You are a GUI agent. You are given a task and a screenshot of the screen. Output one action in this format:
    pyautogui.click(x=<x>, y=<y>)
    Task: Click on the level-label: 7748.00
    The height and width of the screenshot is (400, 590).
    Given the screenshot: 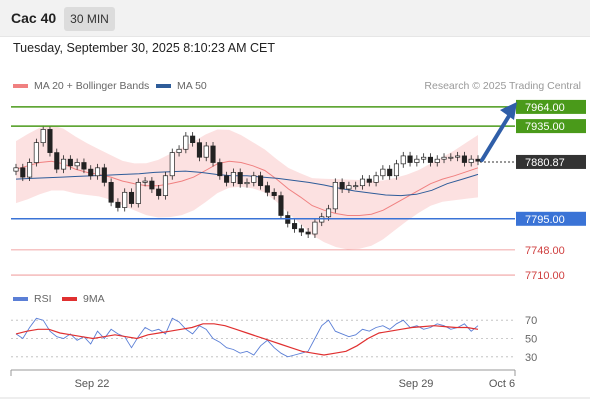 What is the action you would take?
    pyautogui.click(x=545, y=251)
    